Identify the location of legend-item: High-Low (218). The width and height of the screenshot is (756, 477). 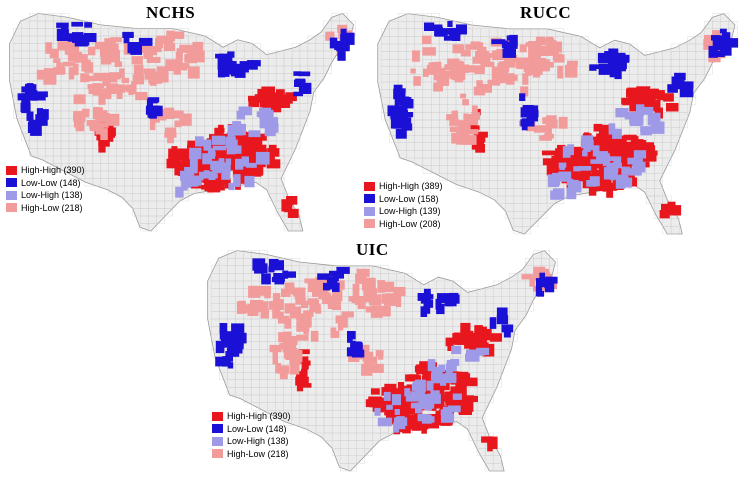
(251, 454).